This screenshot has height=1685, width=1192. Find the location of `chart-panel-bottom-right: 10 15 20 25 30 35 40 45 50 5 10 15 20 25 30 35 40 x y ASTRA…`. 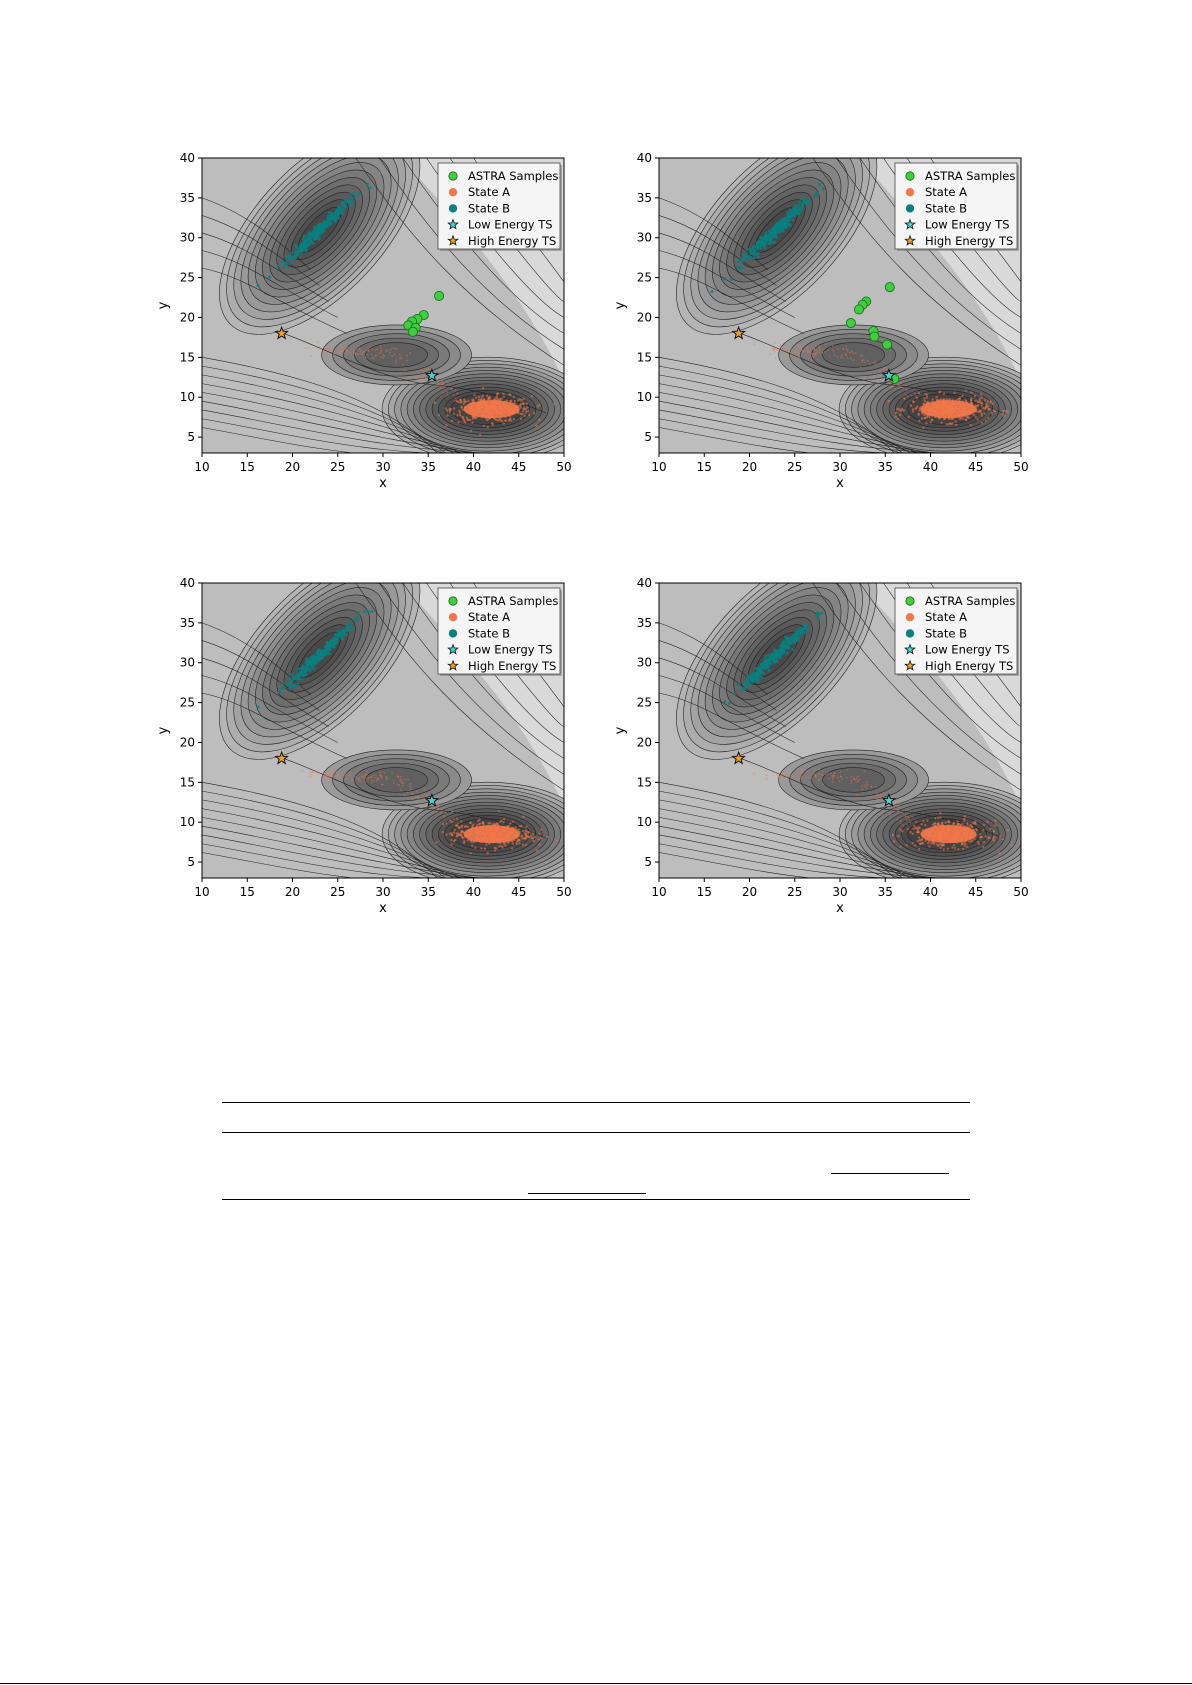

chart-panel-bottom-right: 10 15 20 25 30 35 40 45 50 5 10 15 20 25 30 35 40 x y ASTRA… is located at coordinates (822, 740).